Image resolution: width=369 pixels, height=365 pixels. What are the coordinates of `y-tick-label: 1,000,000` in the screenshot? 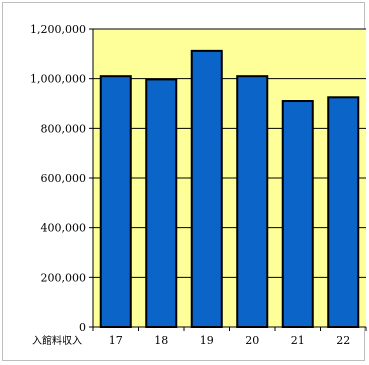 It's located at (58, 79).